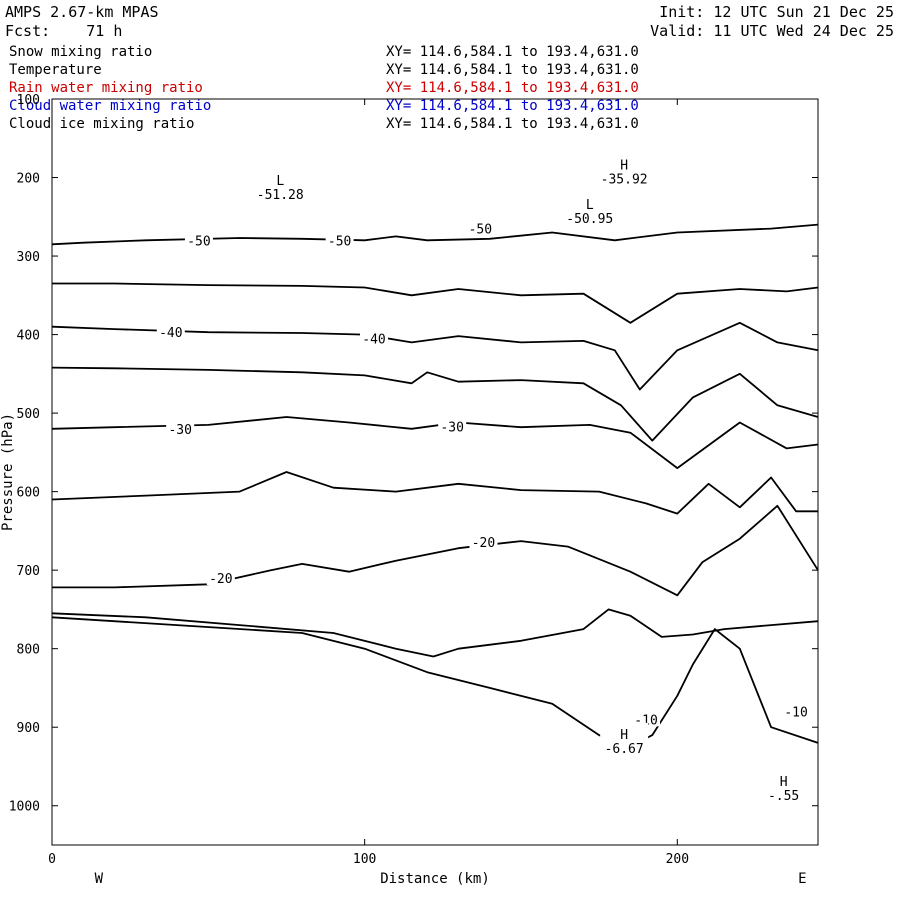  Describe the element at coordinates (28, 414) in the screenshot. I see `y-tick-label: 500` at that location.